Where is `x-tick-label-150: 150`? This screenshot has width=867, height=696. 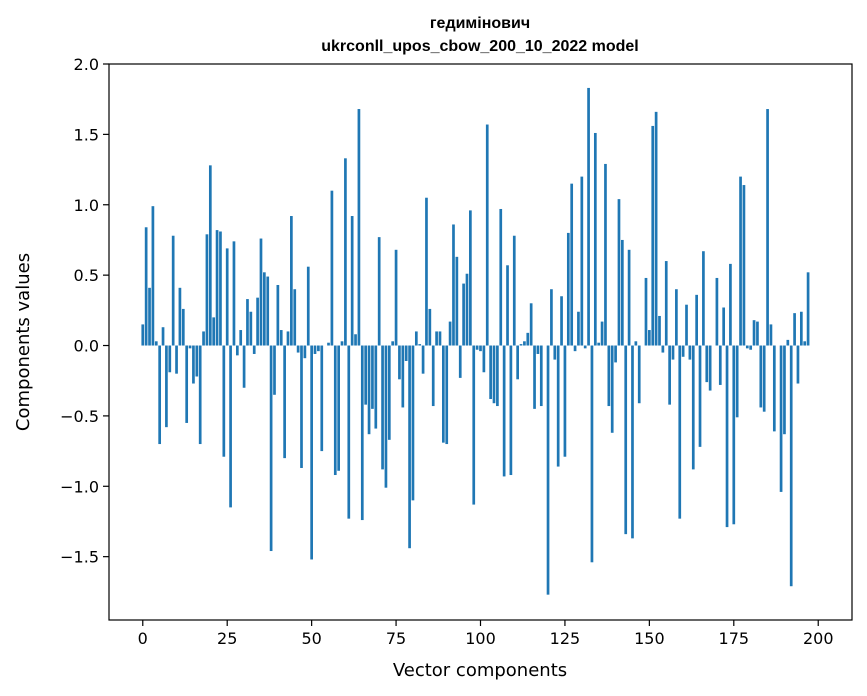
x-tick-label-150: 150 is located at coordinates (649, 638).